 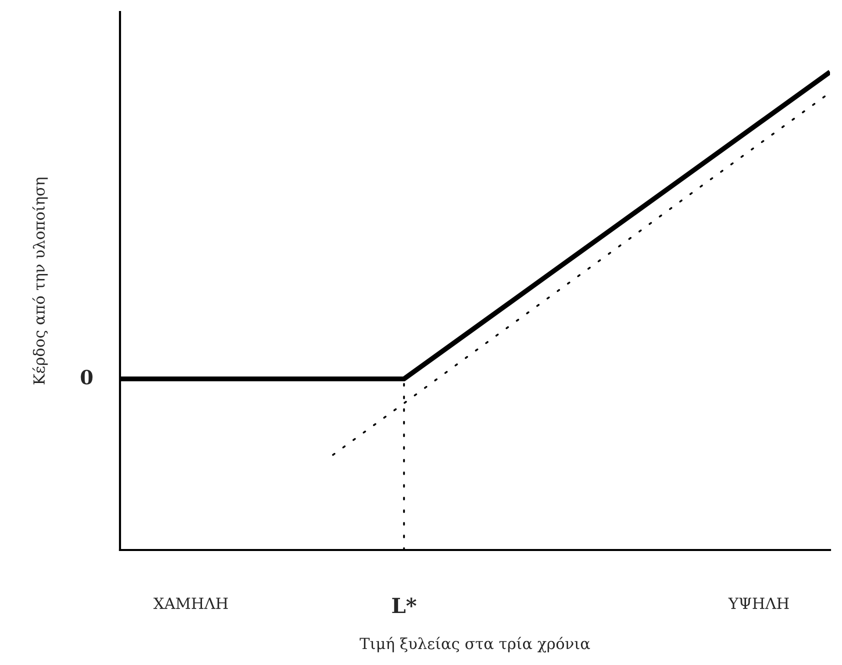 I want to click on x-tick-label: L*, so click(x=404, y=606).